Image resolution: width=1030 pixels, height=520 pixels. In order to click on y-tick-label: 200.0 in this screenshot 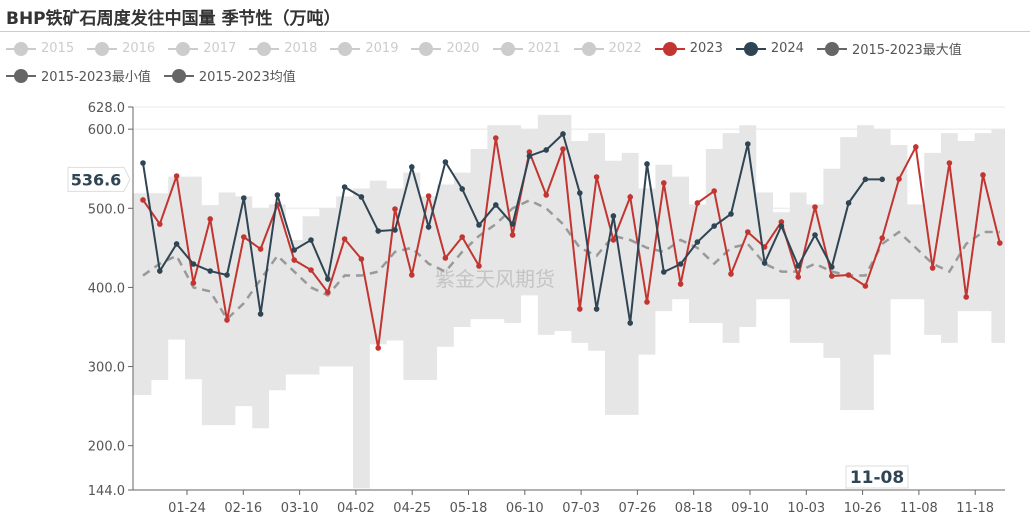, I will do `click(106, 447)`.